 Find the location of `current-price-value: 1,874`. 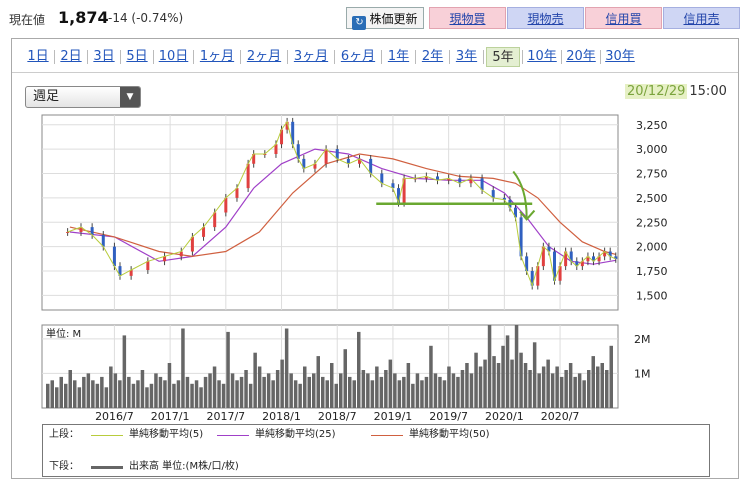

current-price-value: 1,874 is located at coordinates (83, 17).